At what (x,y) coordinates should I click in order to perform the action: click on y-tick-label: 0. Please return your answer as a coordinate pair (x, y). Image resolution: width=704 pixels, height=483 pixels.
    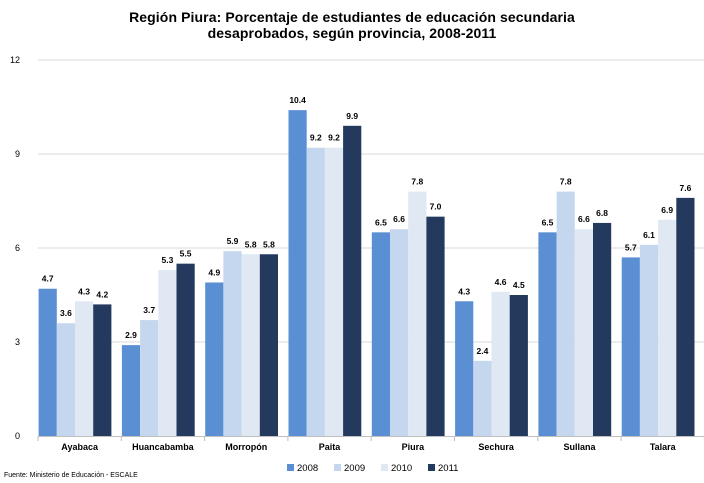
    Looking at the image, I should click on (17, 436).